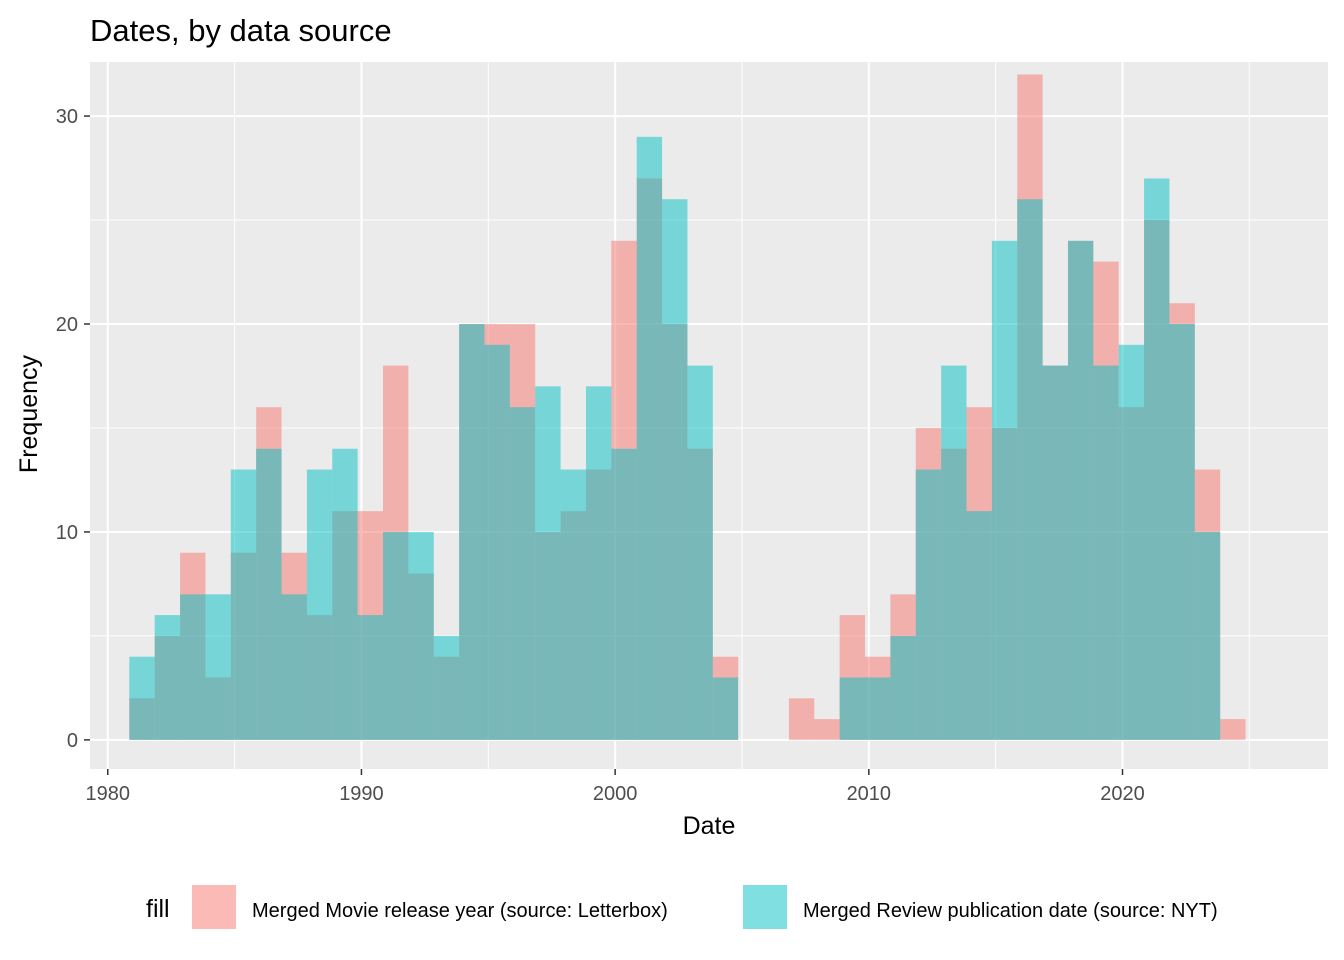 The height and width of the screenshot is (960, 1344). I want to click on x-tick-label: 1990, so click(361, 794).